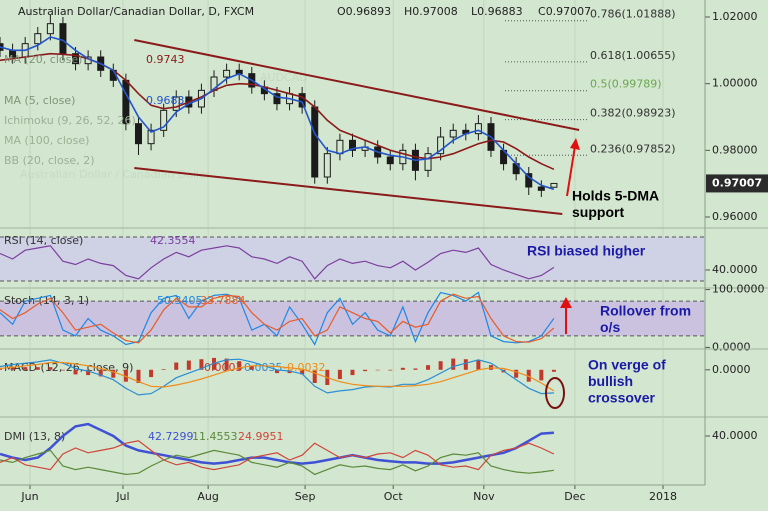  What do you see at coordinates (304, 367) in the screenshot?
I see `legend-value: -0.0032` at bounding box center [304, 367].